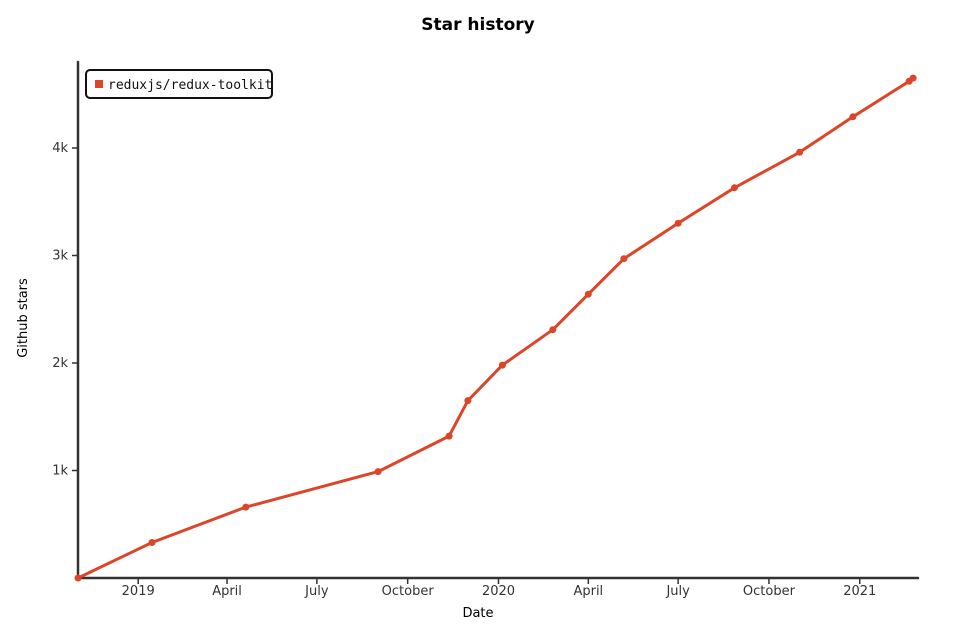 Image resolution: width=966 pixels, height=635 pixels. What do you see at coordinates (60, 256) in the screenshot?
I see `y-tick-label: 3k` at bounding box center [60, 256].